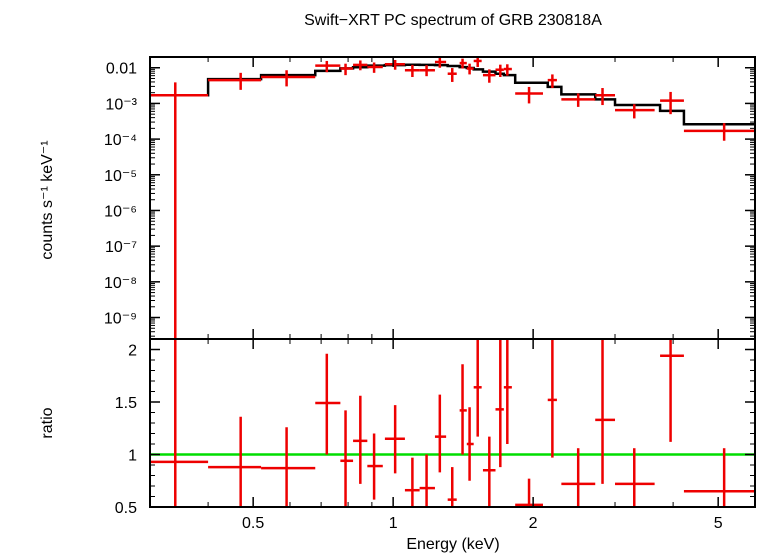 This screenshot has width=758, height=556. What do you see at coordinates (253, 523) in the screenshot?
I see `x-tick-label: 0.5` at bounding box center [253, 523].